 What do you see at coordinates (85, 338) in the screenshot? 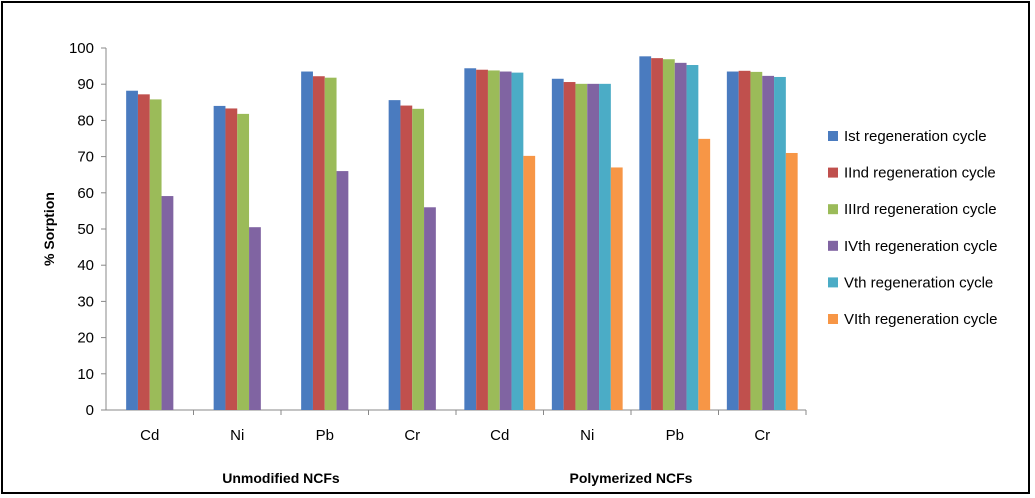
I see `y-tick-label: 20` at bounding box center [85, 338].